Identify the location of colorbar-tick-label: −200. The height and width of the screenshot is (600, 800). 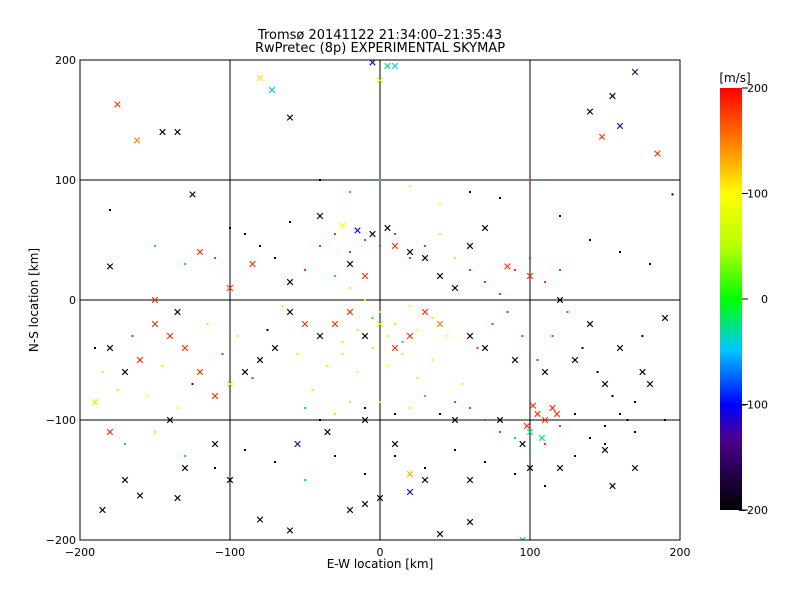
(753, 510).